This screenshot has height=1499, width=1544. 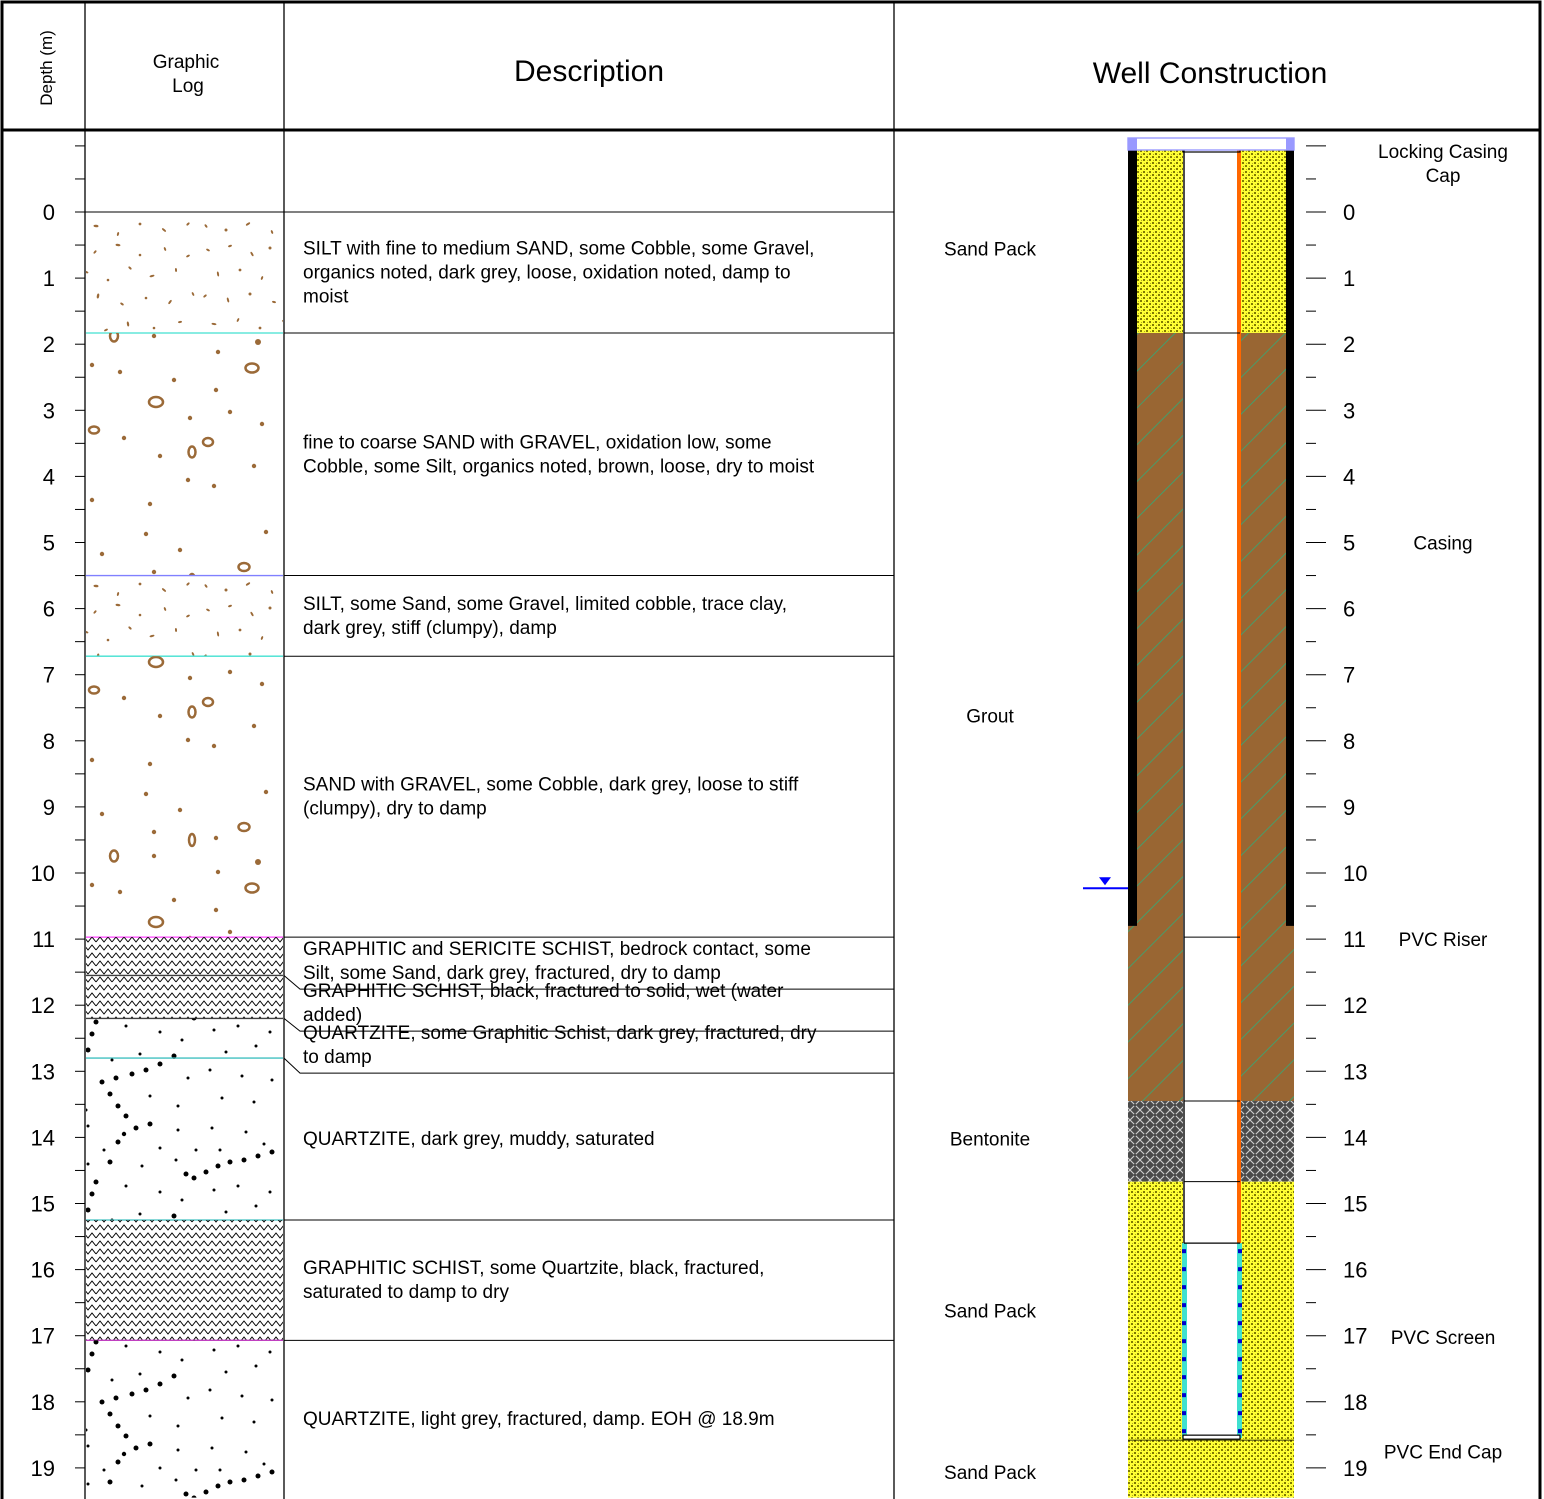 I want to click on depth-label-left: 8, so click(x=49, y=741).